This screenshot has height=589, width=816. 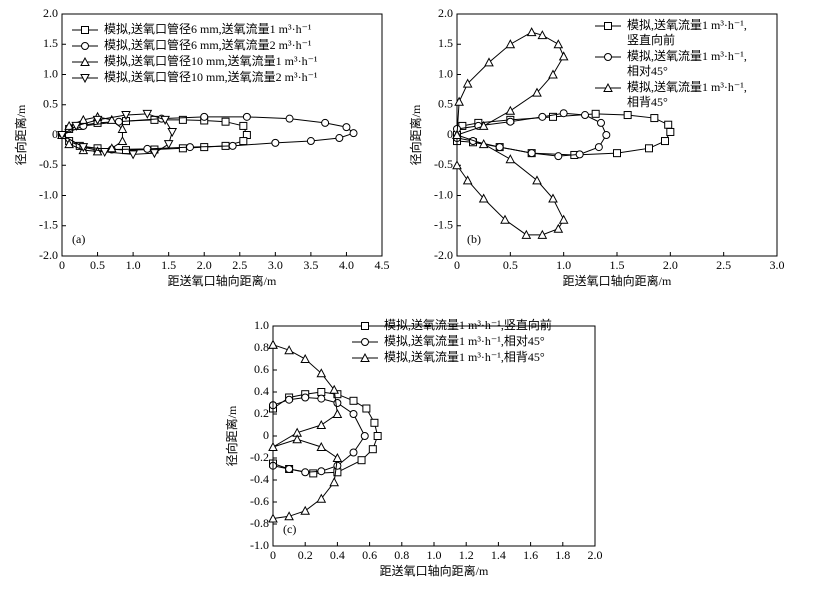 I want to click on x-axis-label: 距送氧口轴向距离/m, so click(x=222, y=280).